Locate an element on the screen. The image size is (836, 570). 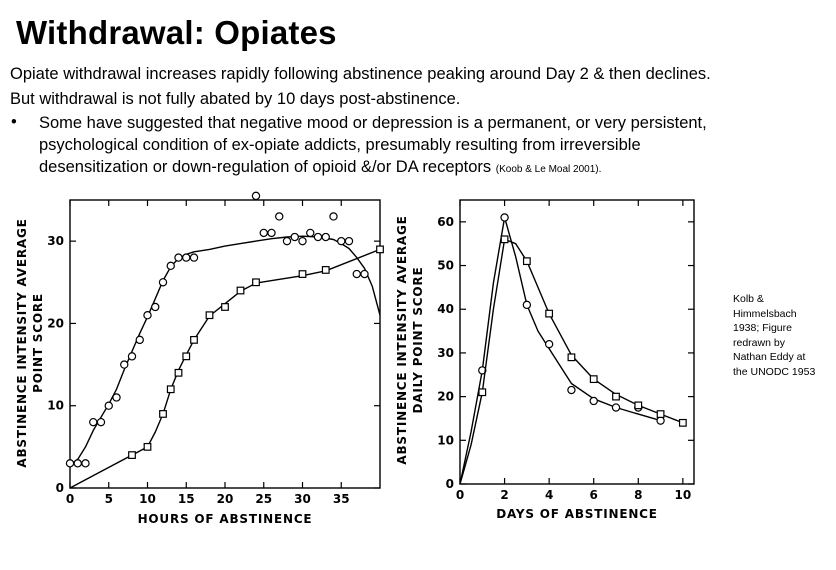
credit-line: Nathan Eddy at is located at coordinates (769, 357).